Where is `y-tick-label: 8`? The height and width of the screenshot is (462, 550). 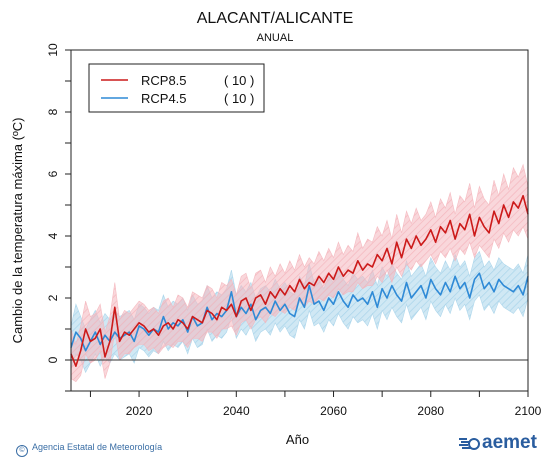
y-tick-label: 8 is located at coordinates (53, 111).